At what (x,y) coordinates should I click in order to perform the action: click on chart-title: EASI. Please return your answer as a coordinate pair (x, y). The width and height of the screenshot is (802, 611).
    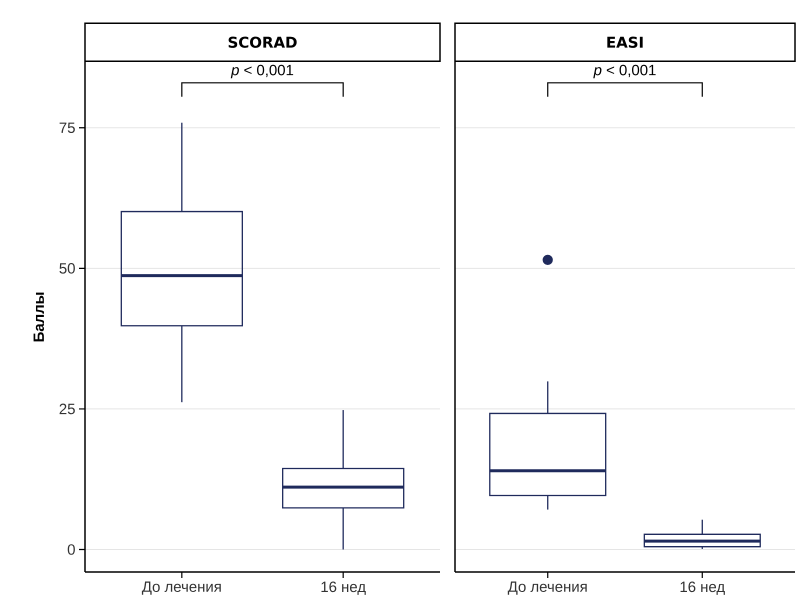
    Looking at the image, I should click on (625, 42).